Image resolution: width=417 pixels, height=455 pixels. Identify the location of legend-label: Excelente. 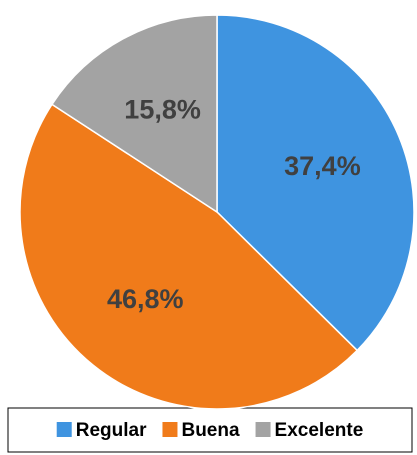
(319, 430).